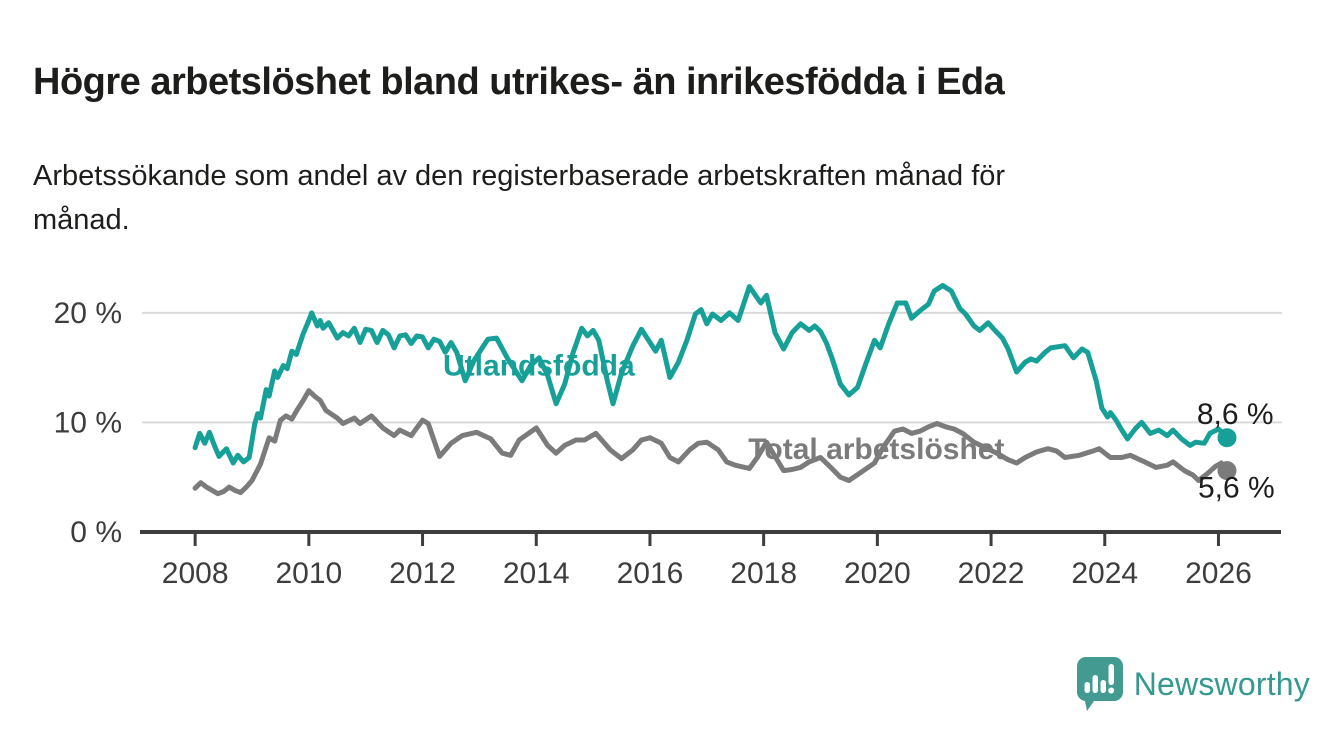 Image resolution: width=1340 pixels, height=734 pixels. I want to click on y-tick-label: 0 %, so click(96, 532).